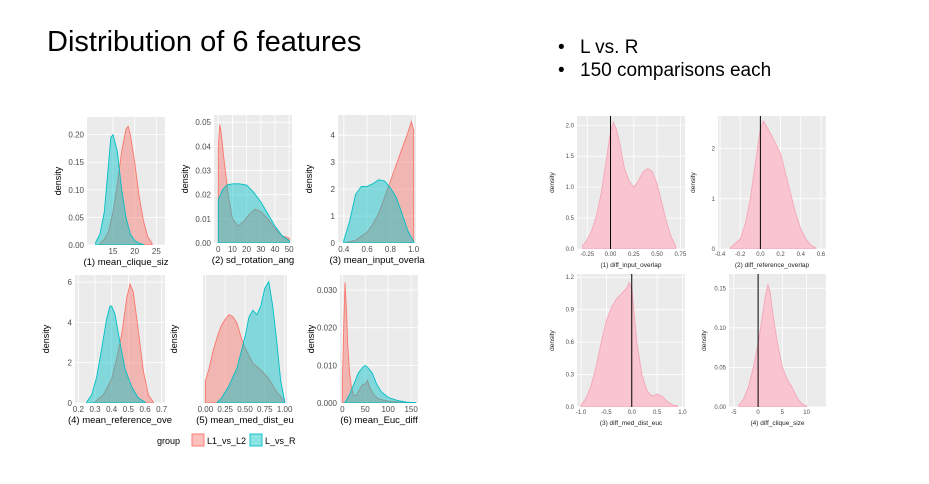  What do you see at coordinates (780, 255) in the screenshot?
I see `x-tick-label: 0.2` at bounding box center [780, 255].